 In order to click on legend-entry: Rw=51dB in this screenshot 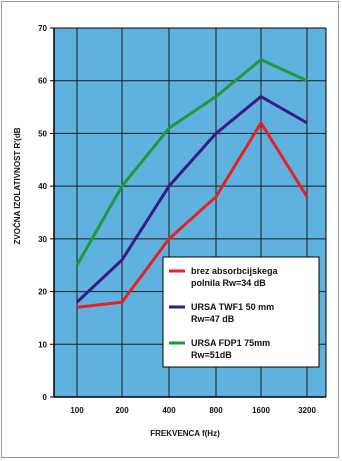, I will do `click(211, 355)`.